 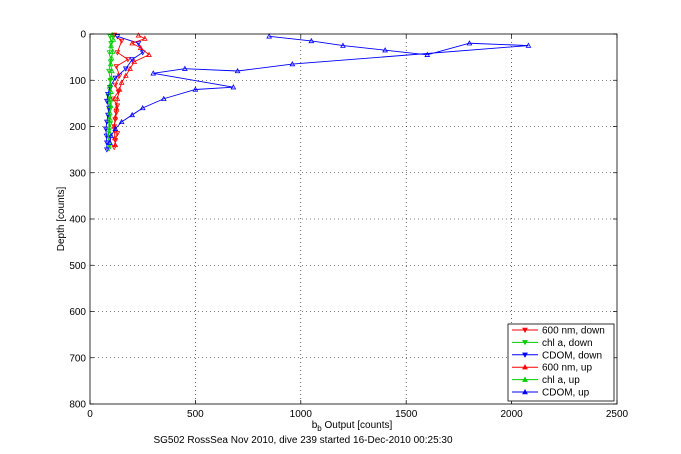 I want to click on y-tick-label: 700, so click(x=77, y=358).